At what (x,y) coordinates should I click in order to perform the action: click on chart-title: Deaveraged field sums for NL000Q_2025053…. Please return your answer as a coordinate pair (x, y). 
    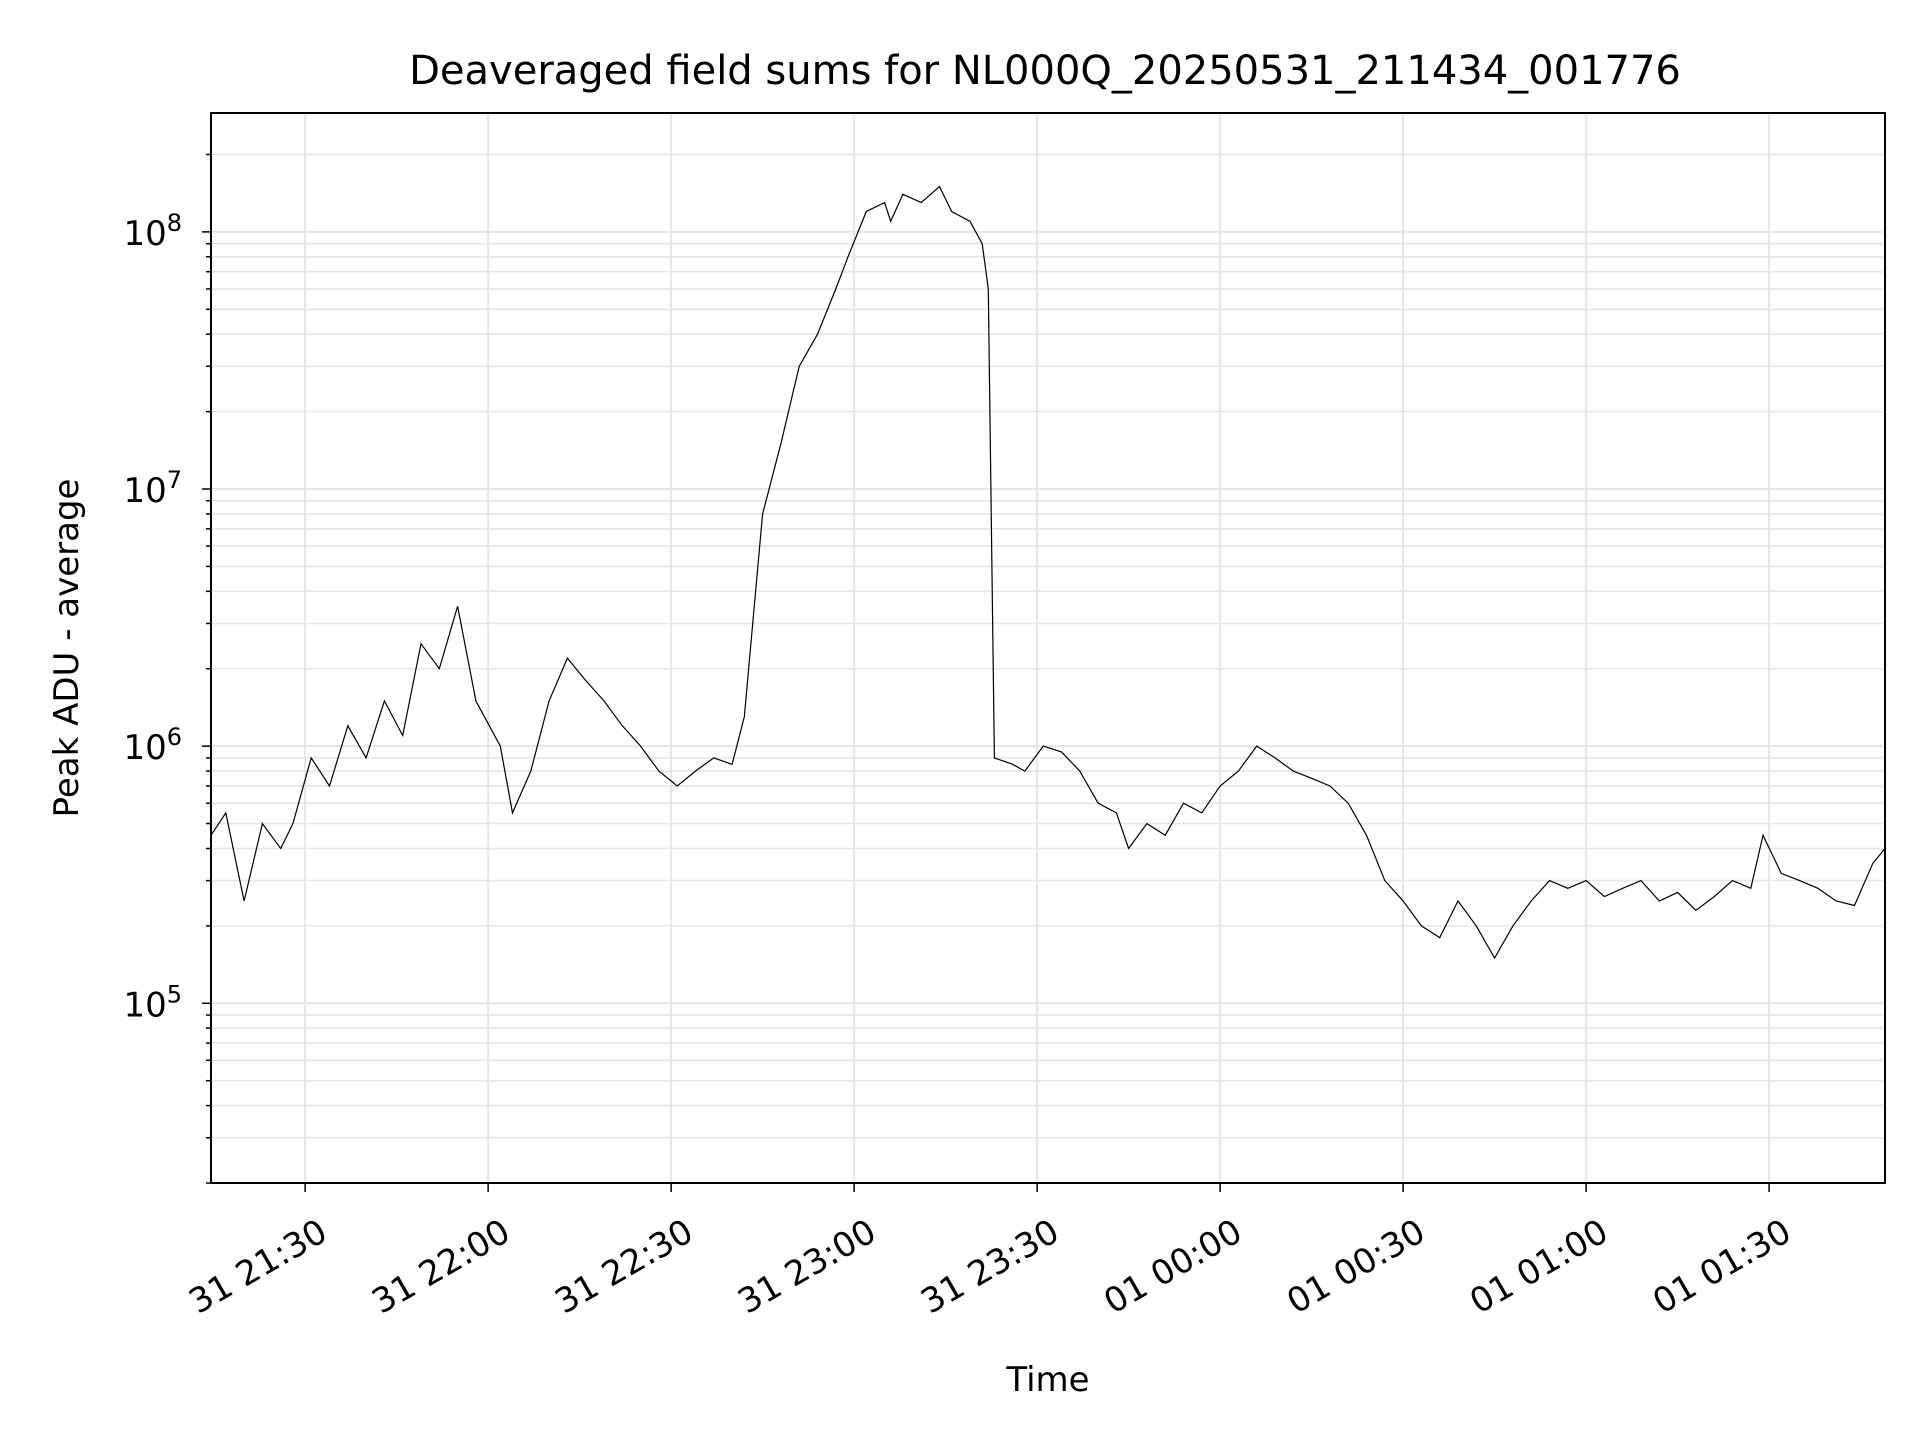
    Looking at the image, I should click on (1045, 71).